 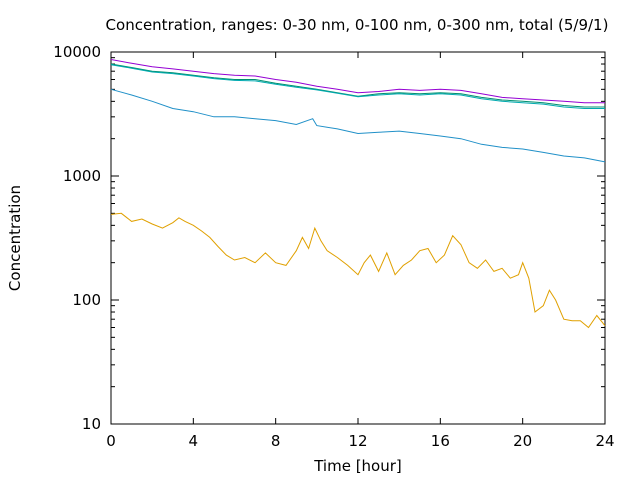 What do you see at coordinates (15, 238) in the screenshot?
I see `y-axis-label: Concentration` at bounding box center [15, 238].